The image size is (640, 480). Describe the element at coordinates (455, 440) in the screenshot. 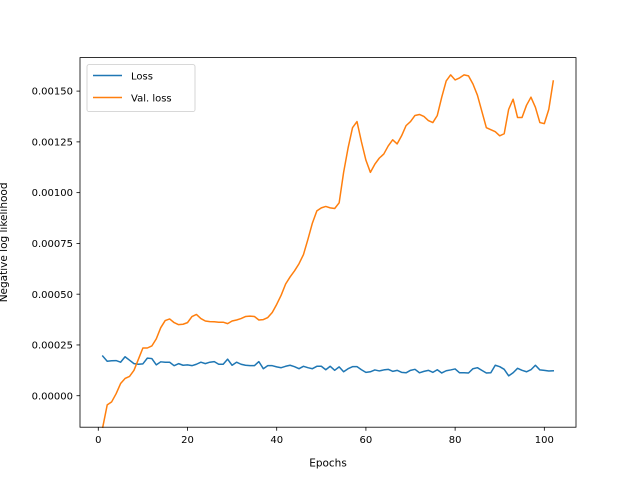

I see `x-tick-label: 80` at that location.